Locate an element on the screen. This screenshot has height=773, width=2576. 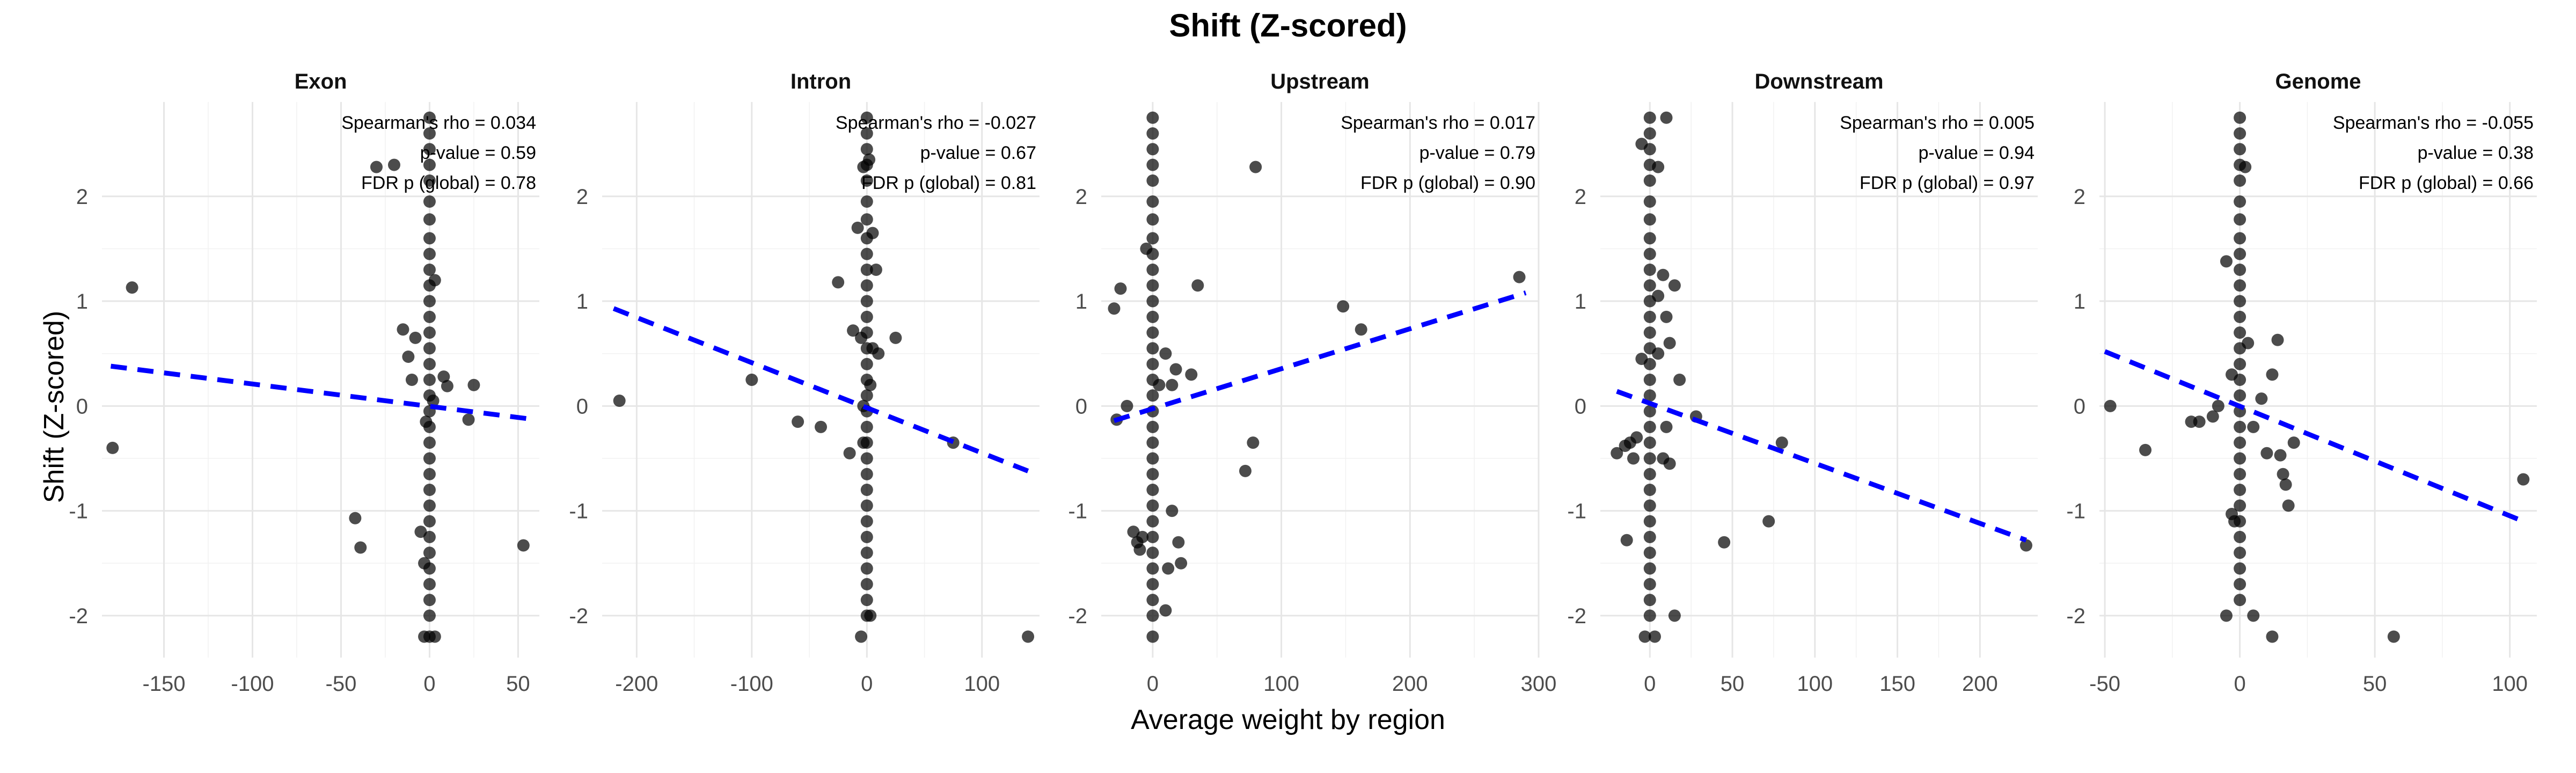
stat-annotation: FDR p (global) = 0.97 is located at coordinates (1947, 183).